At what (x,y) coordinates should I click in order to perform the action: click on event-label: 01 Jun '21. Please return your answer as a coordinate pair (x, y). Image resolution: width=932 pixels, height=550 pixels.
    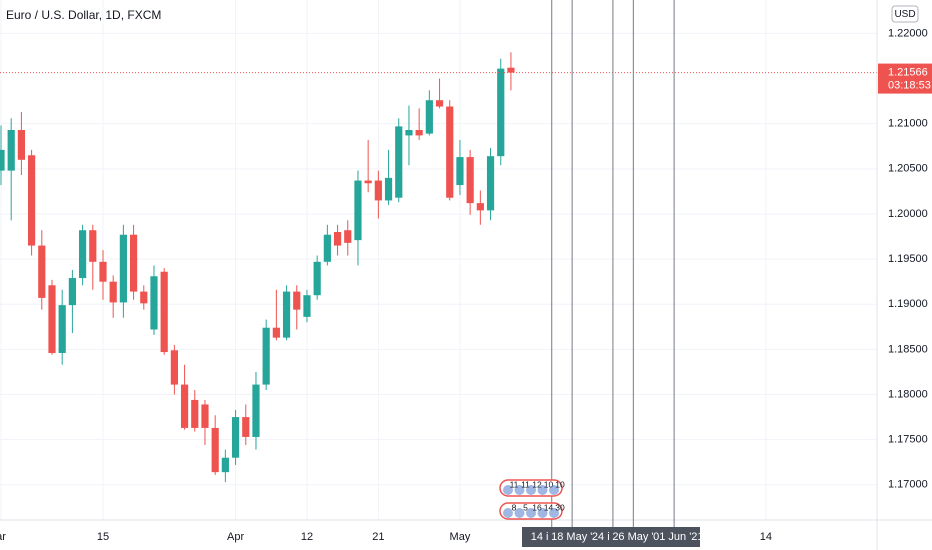
    Looking at the image, I should click on (678, 537).